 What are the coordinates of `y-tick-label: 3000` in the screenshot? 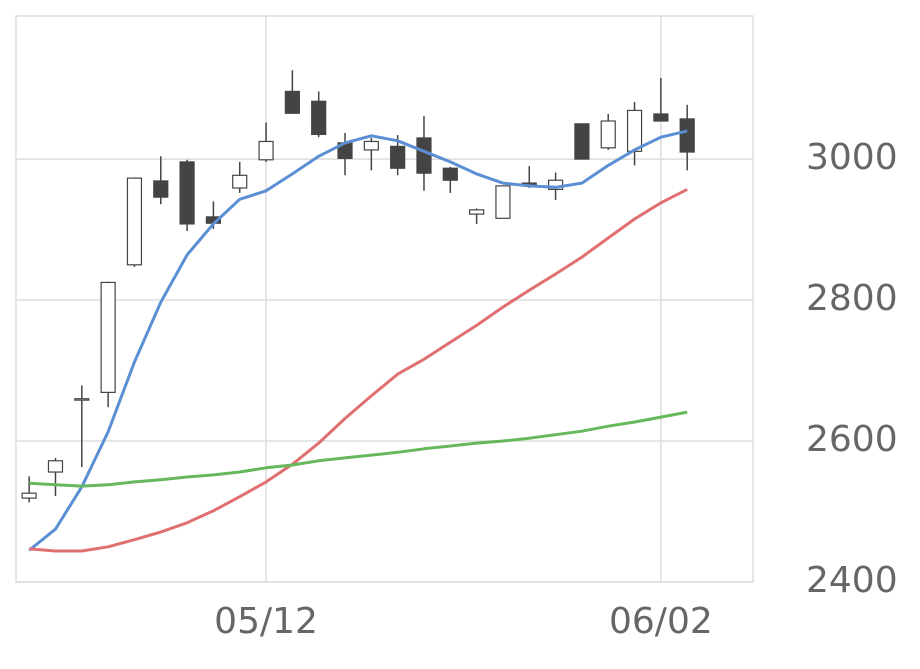 It's located at (852, 157).